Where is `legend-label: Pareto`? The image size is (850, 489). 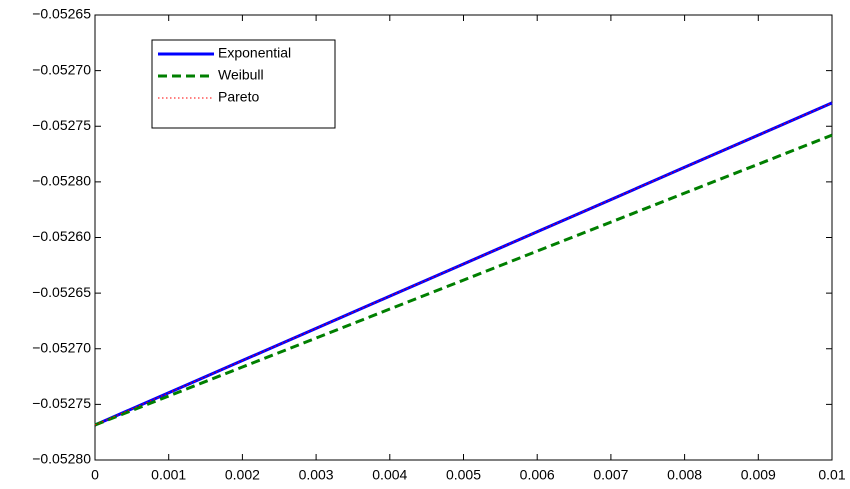
legend-label: Pareto is located at coordinates (238, 97).